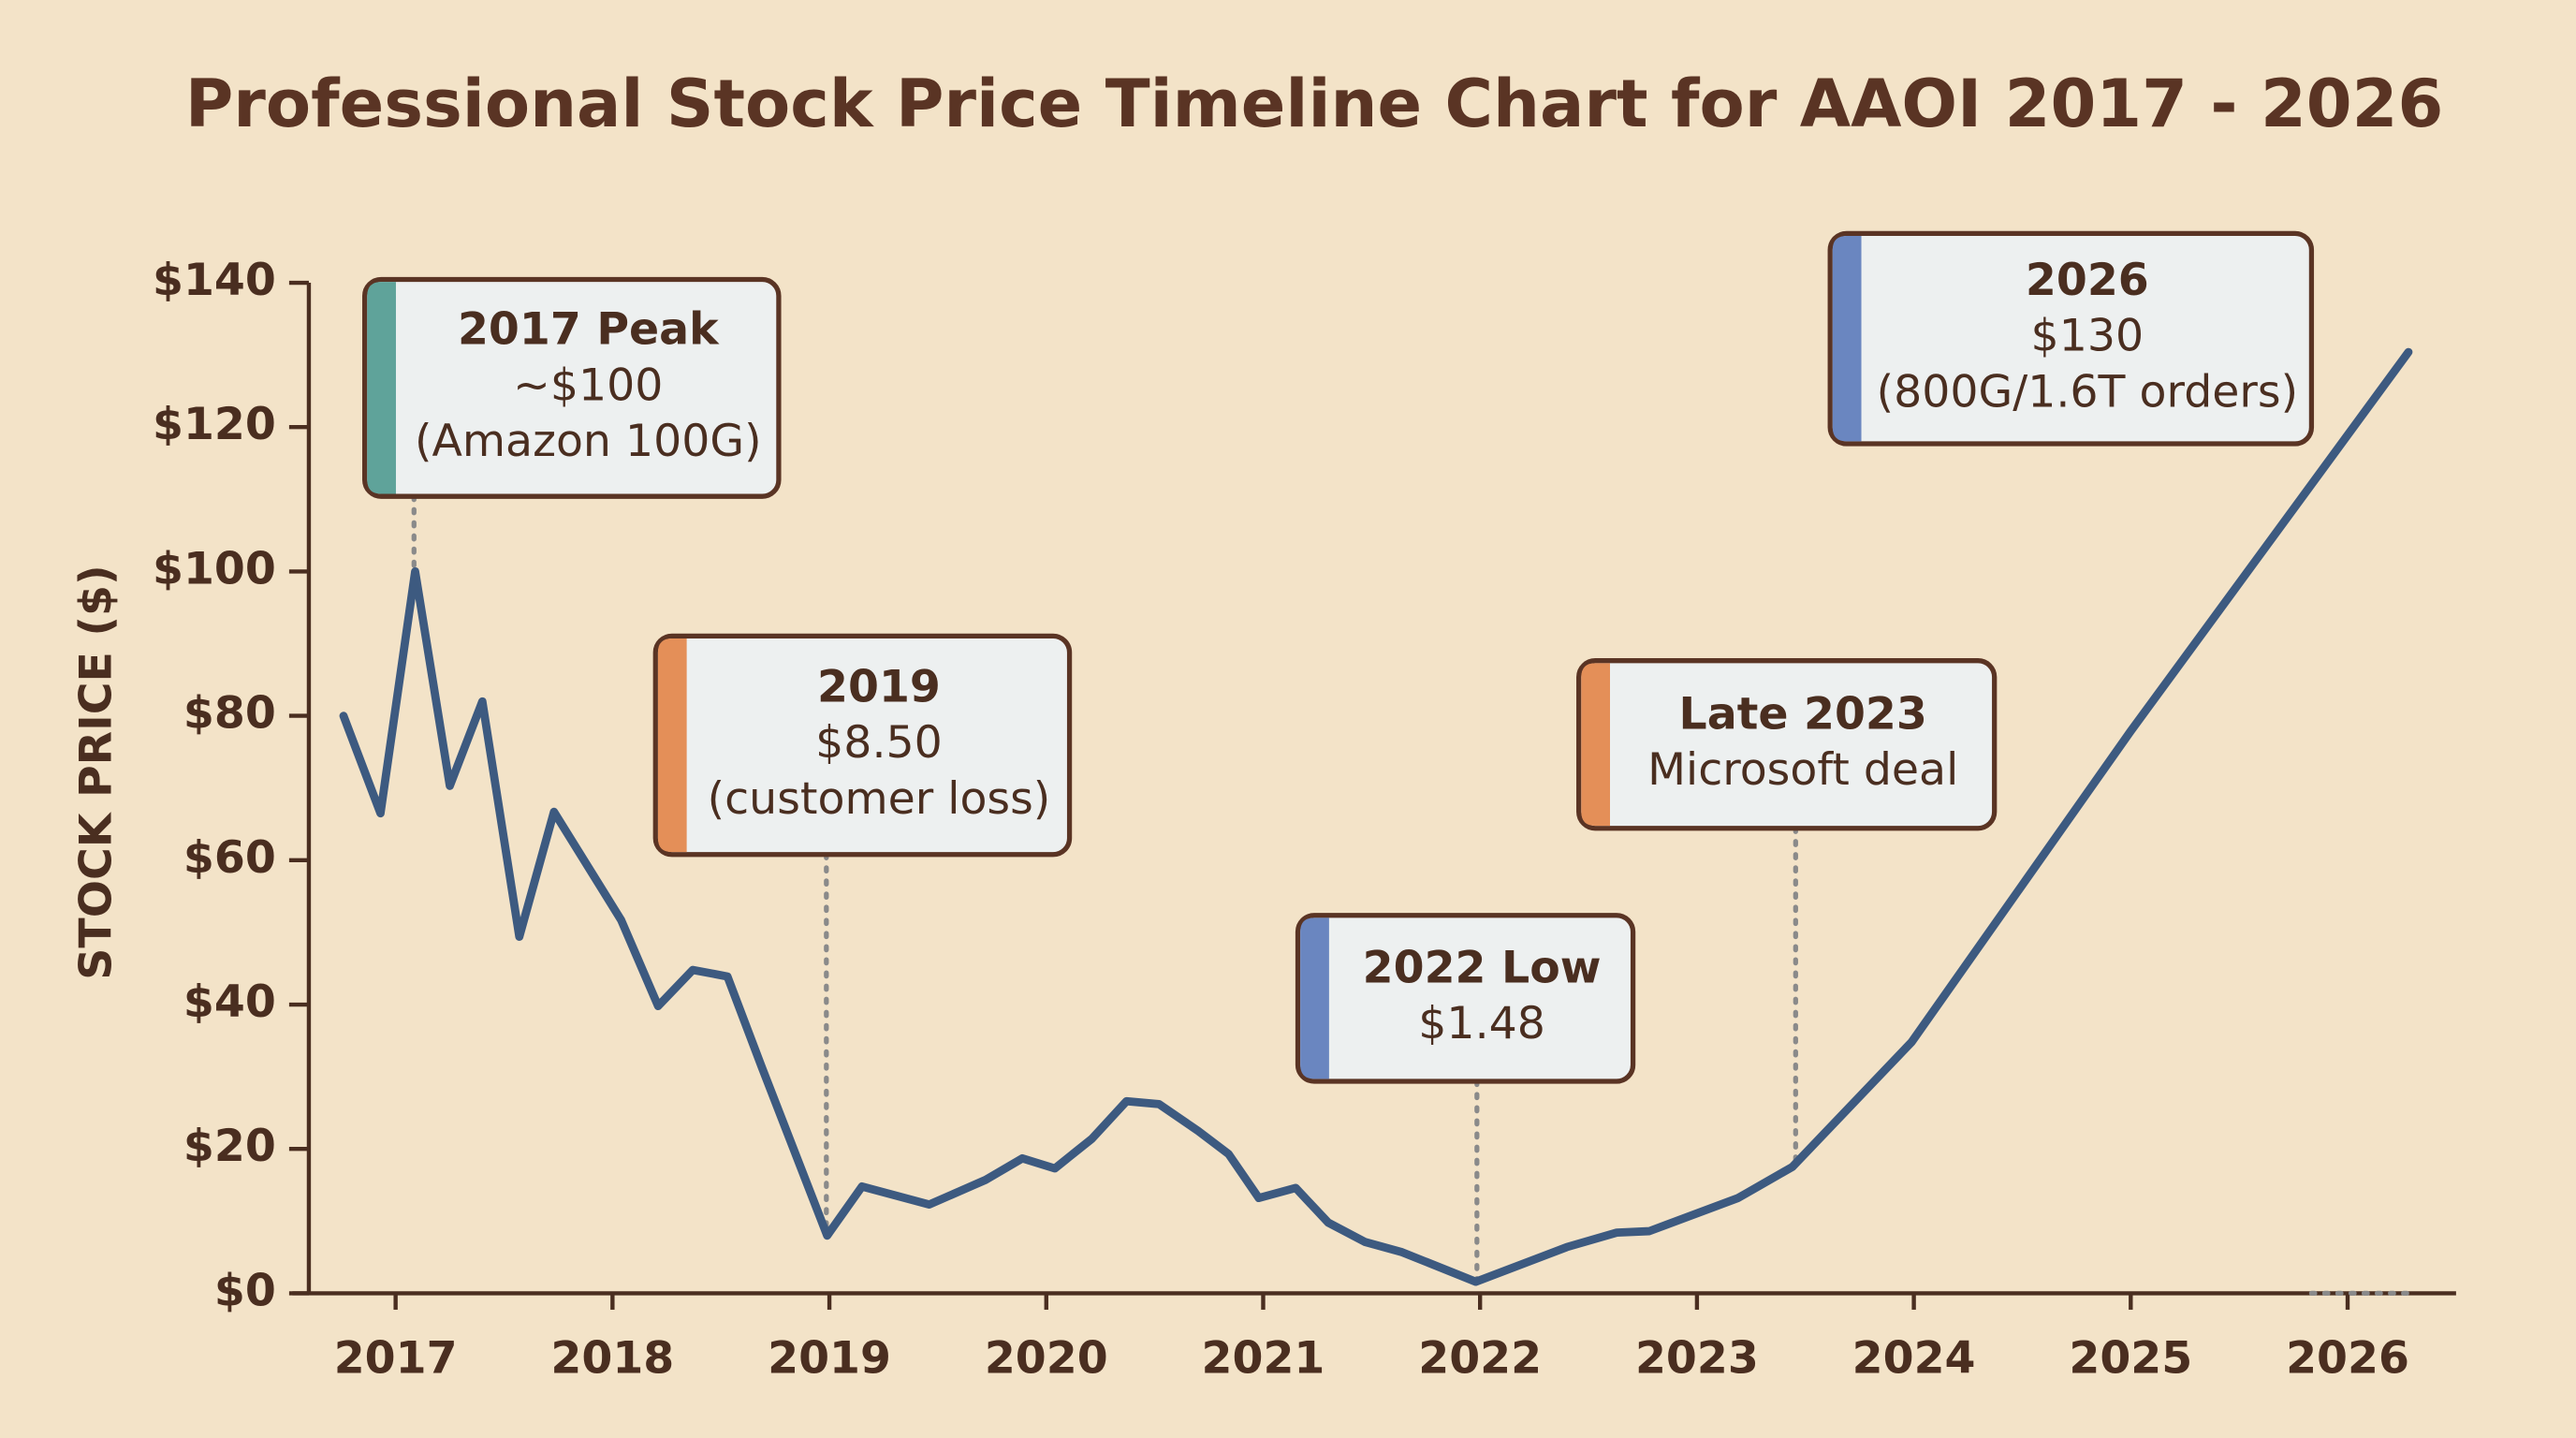 This screenshot has width=2576, height=1438. I want to click on annotation-text: 2017 Peak, so click(589, 330).